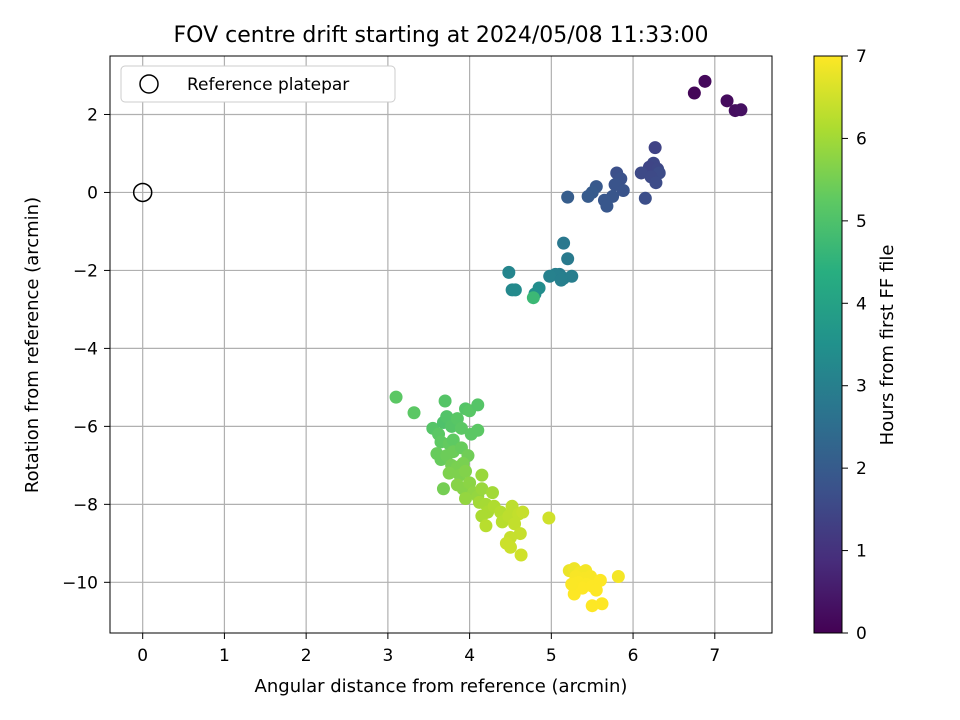 The height and width of the screenshot is (720, 960). Describe the element at coordinates (428, 649) in the screenshot. I see `x-axis-ticks: 0 1 2 3 4 5 6 7` at that location.